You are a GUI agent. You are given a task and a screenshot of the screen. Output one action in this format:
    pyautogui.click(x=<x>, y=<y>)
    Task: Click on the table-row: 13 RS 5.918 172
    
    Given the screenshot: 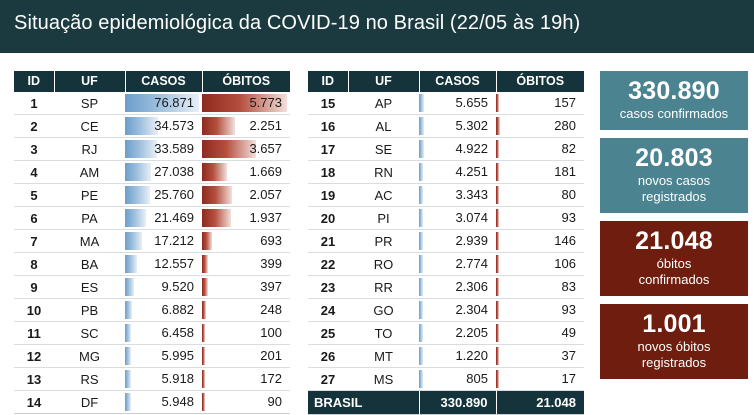 What is the action you would take?
    pyautogui.click(x=152, y=379)
    